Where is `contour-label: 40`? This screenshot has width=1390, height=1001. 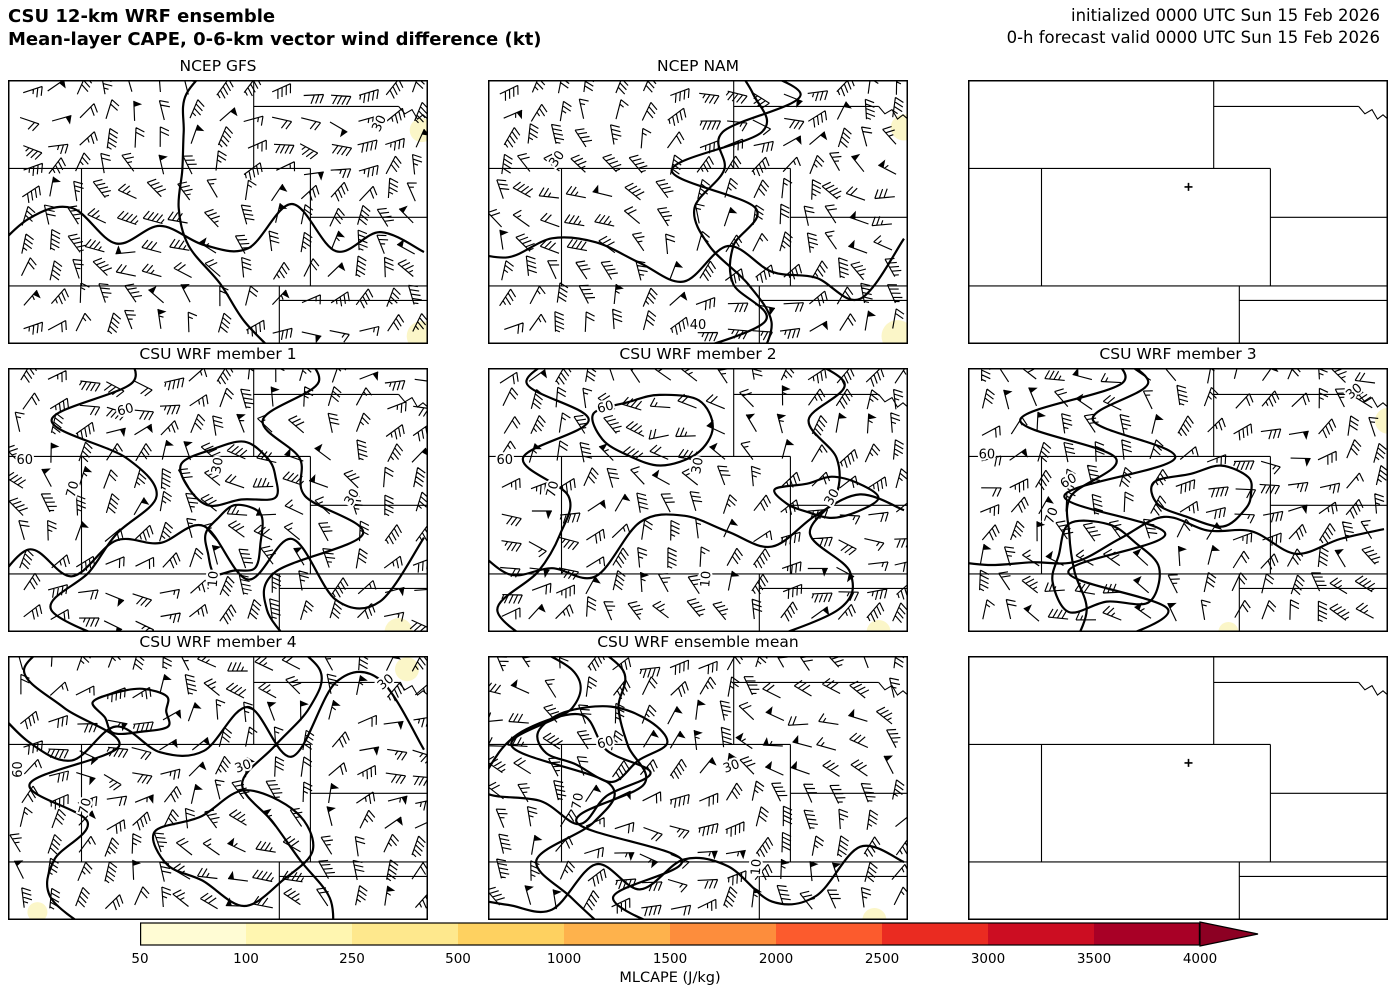
contour-label: 40 is located at coordinates (698, 325).